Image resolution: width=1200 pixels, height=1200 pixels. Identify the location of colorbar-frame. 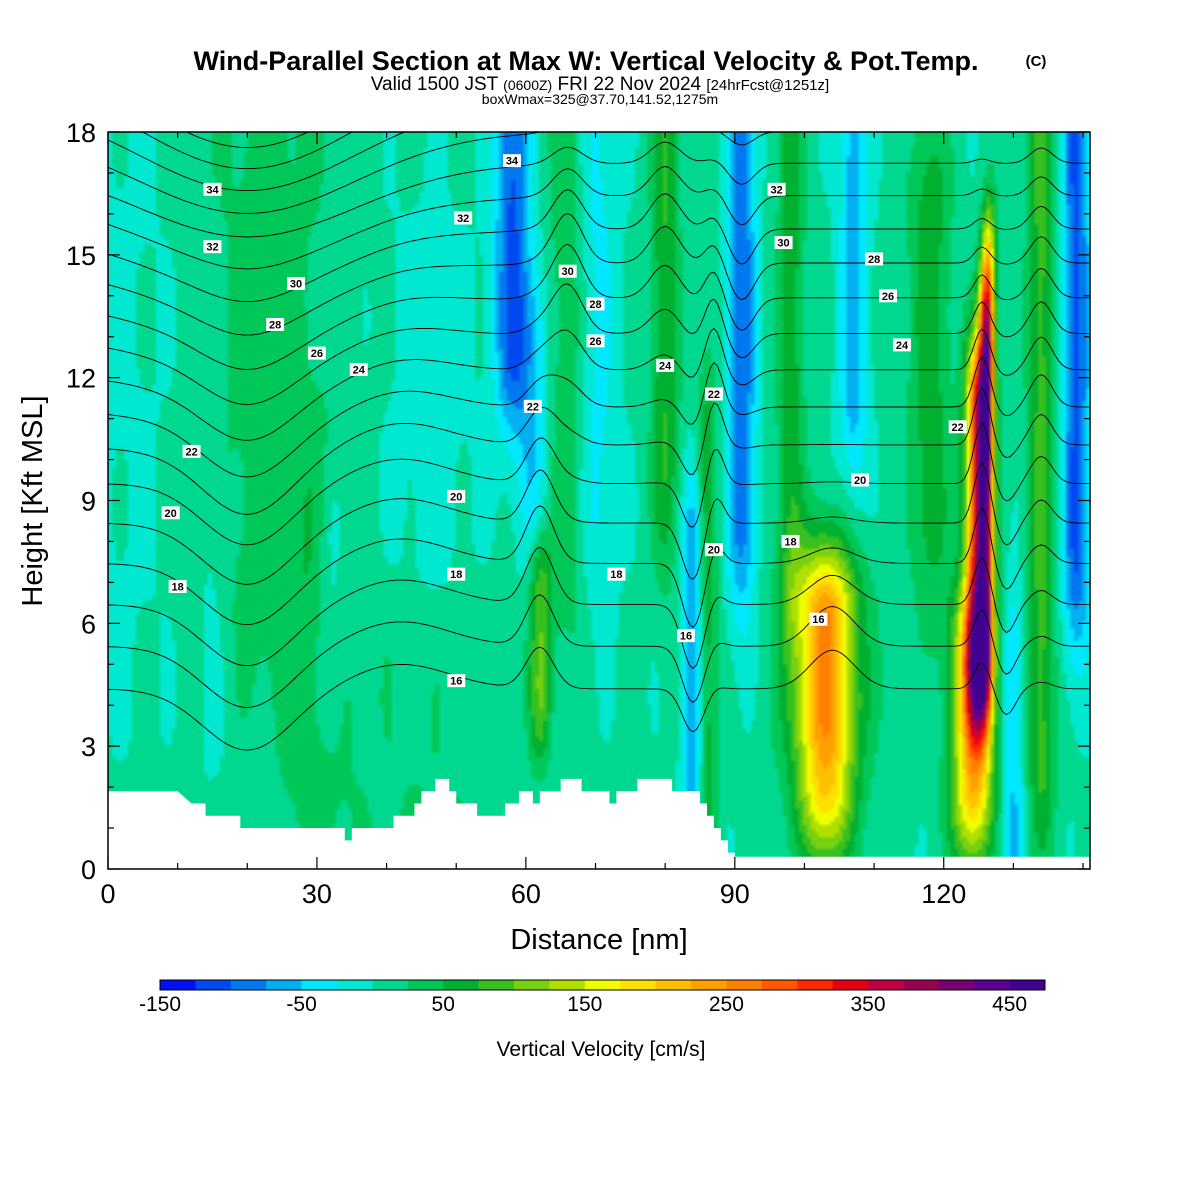
(602, 985).